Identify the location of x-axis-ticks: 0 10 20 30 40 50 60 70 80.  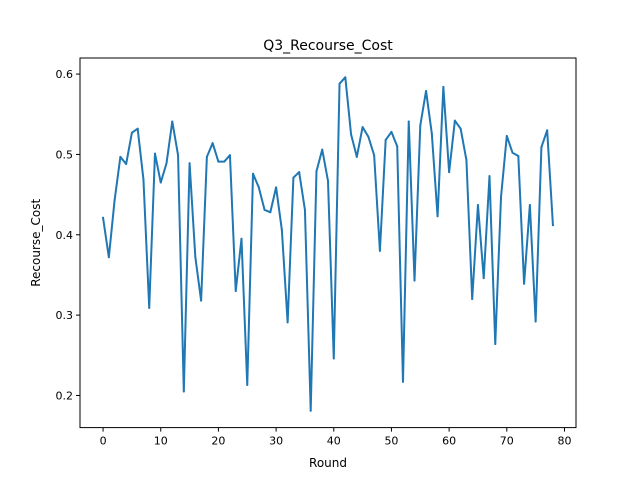
(335, 437).